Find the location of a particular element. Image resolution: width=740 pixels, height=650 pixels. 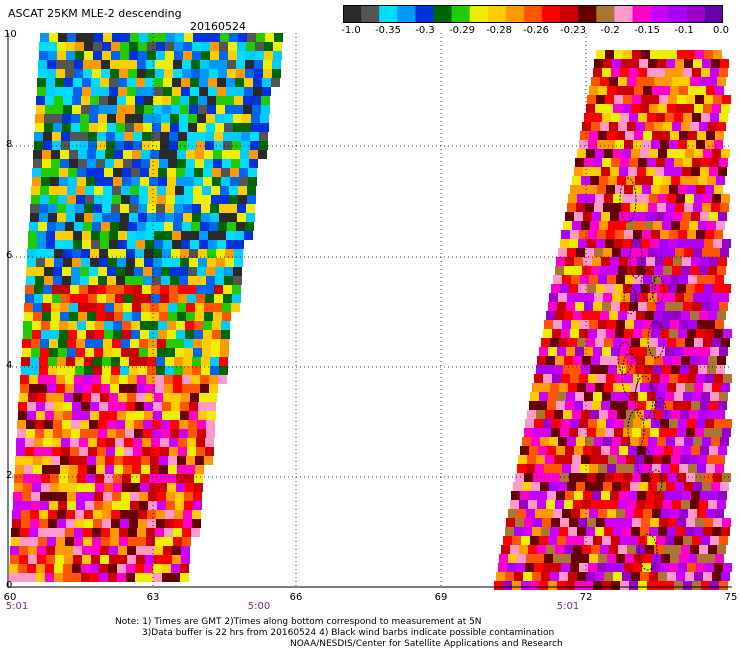

island-outline is located at coordinates (636, 430).